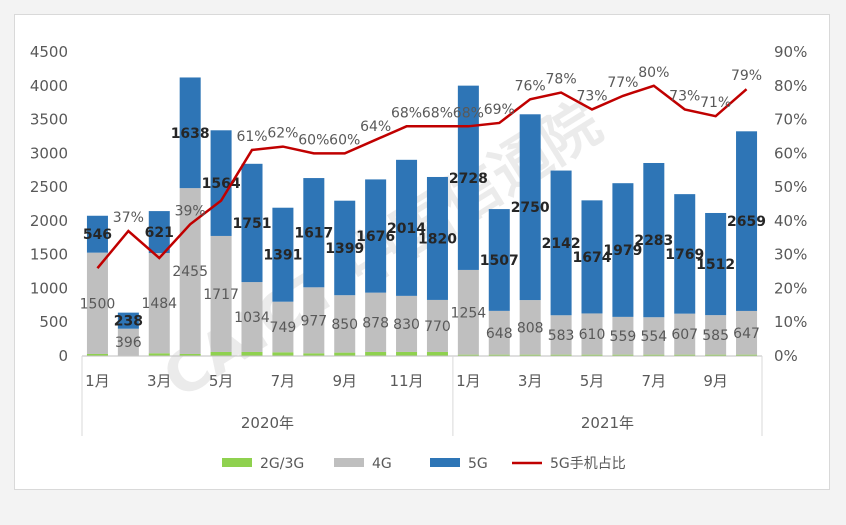 The width and height of the screenshot is (846, 525). Describe the element at coordinates (786, 356) in the screenshot. I see `y-right-tick-label: 0%` at that location.